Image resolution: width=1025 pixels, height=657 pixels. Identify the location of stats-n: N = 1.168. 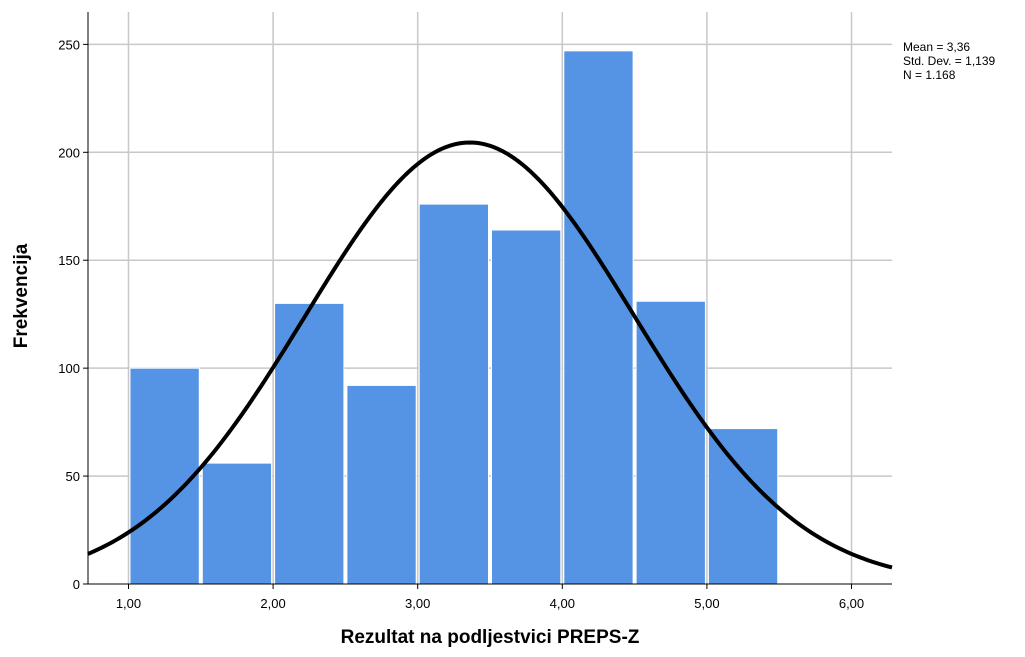
(929, 75).